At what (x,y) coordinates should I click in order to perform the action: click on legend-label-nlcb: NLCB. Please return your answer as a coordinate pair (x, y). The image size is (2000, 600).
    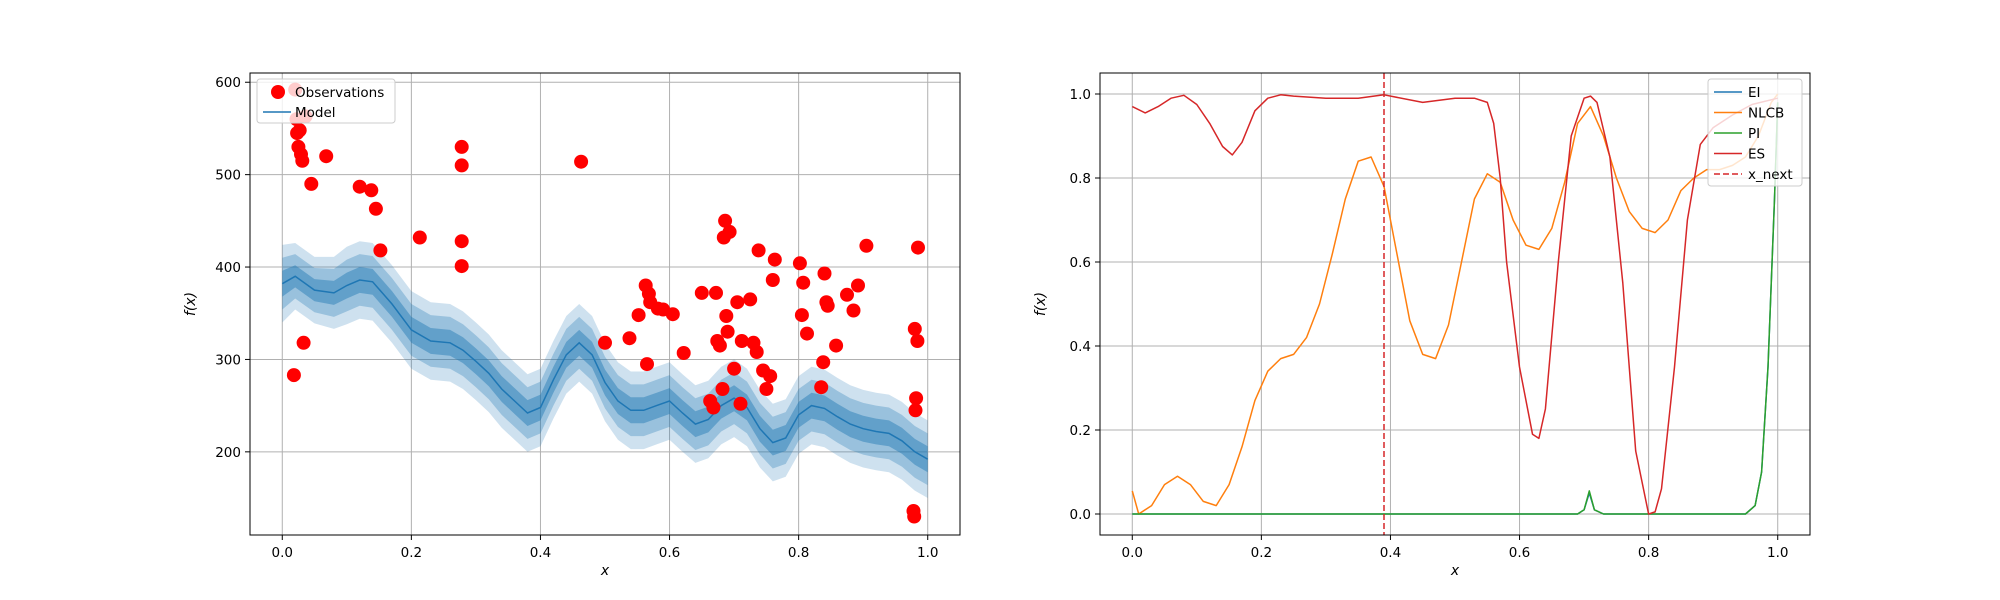
    Looking at the image, I should click on (1766, 114).